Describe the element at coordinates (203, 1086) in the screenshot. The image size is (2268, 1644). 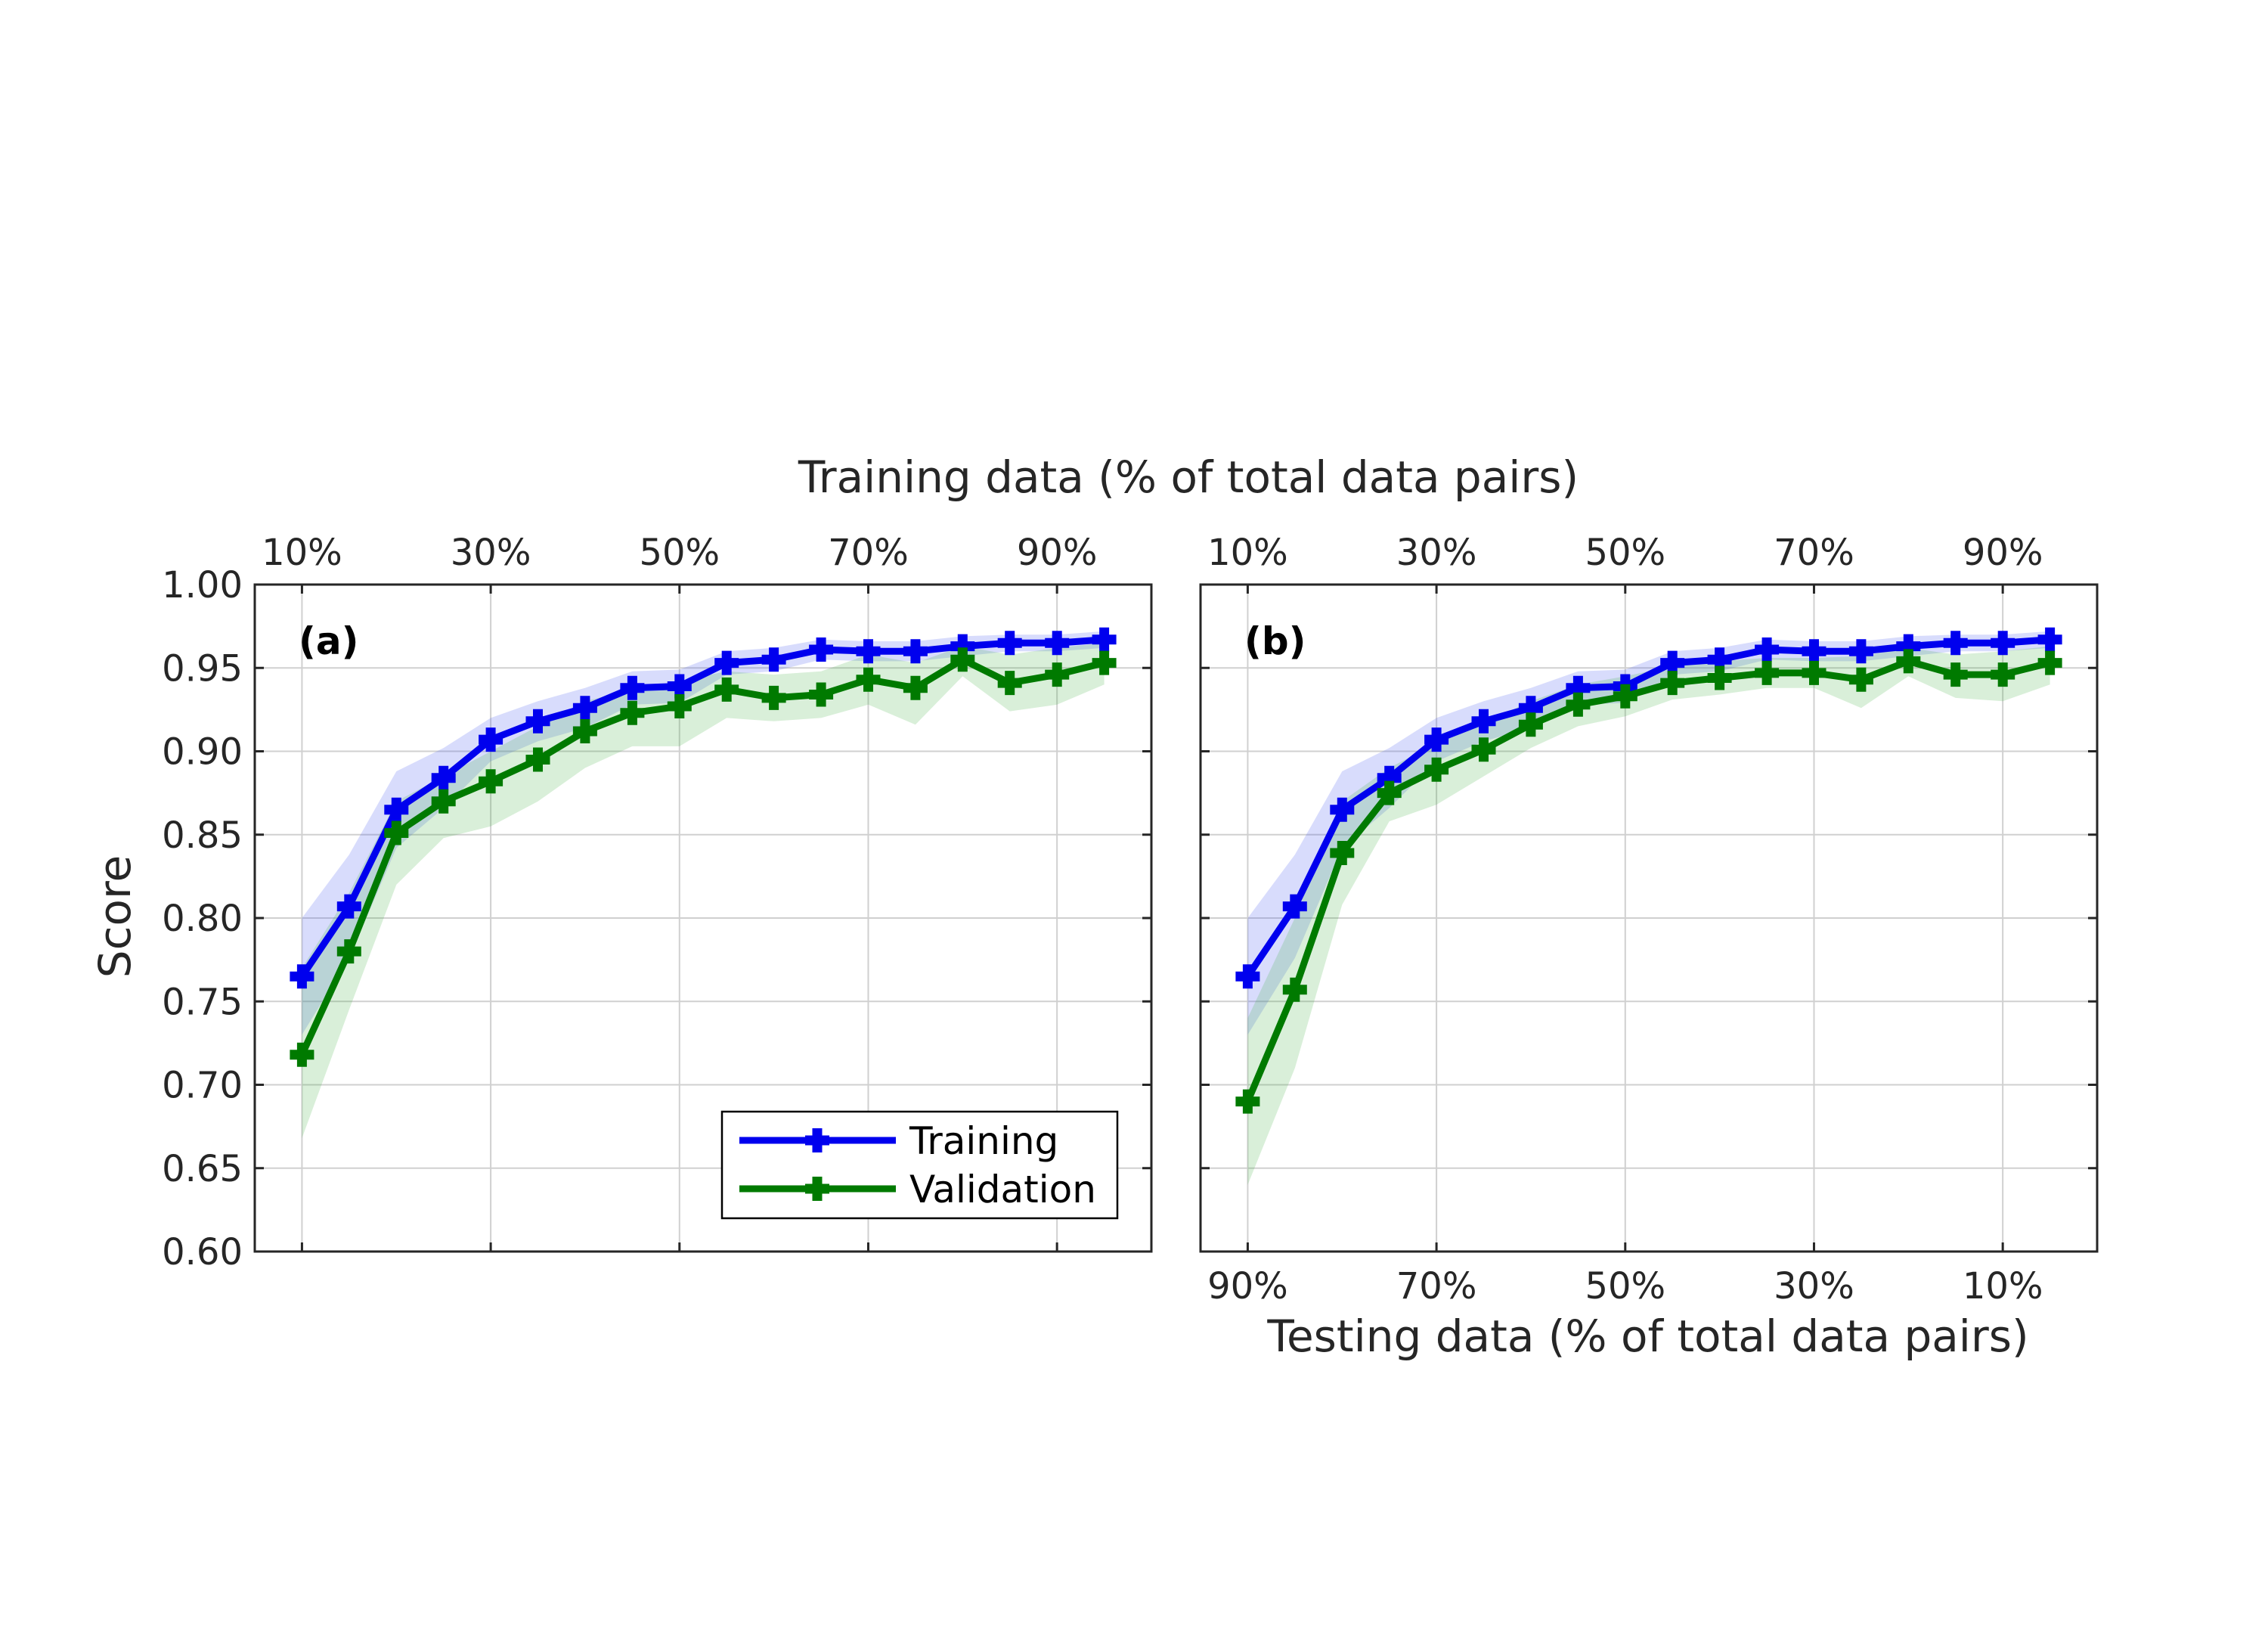
I see `panel-a-y-tick-label-2: 0.70` at that location.